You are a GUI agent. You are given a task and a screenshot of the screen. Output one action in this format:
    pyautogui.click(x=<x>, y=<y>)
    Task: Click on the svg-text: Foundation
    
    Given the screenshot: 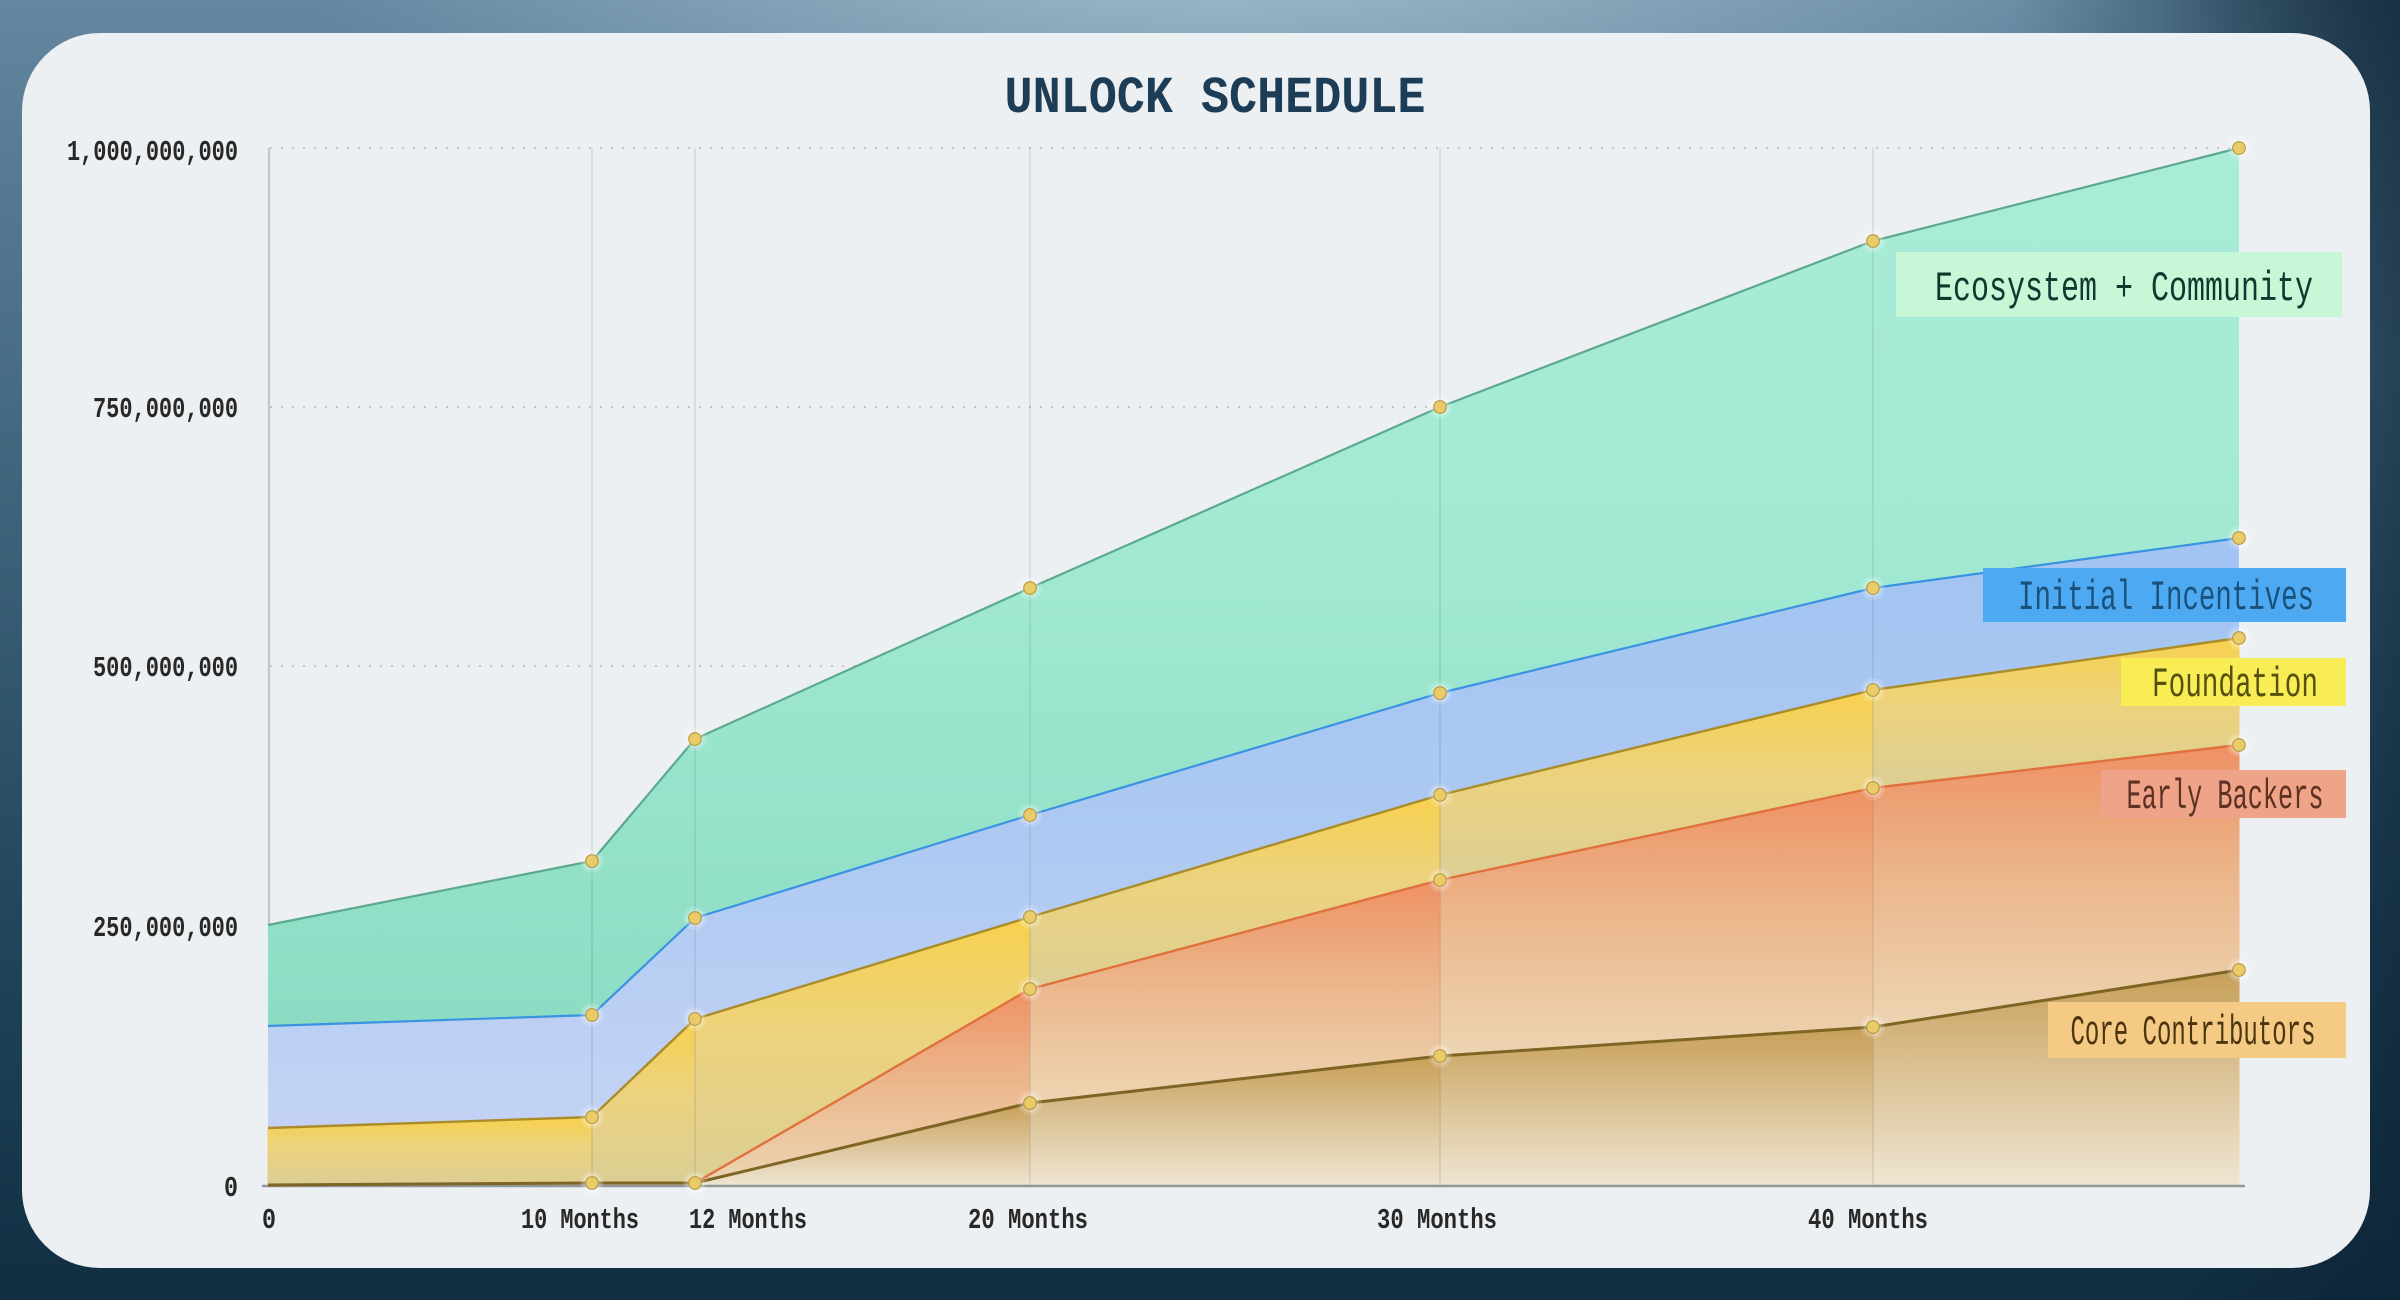 What is the action you would take?
    pyautogui.click(x=2235, y=685)
    